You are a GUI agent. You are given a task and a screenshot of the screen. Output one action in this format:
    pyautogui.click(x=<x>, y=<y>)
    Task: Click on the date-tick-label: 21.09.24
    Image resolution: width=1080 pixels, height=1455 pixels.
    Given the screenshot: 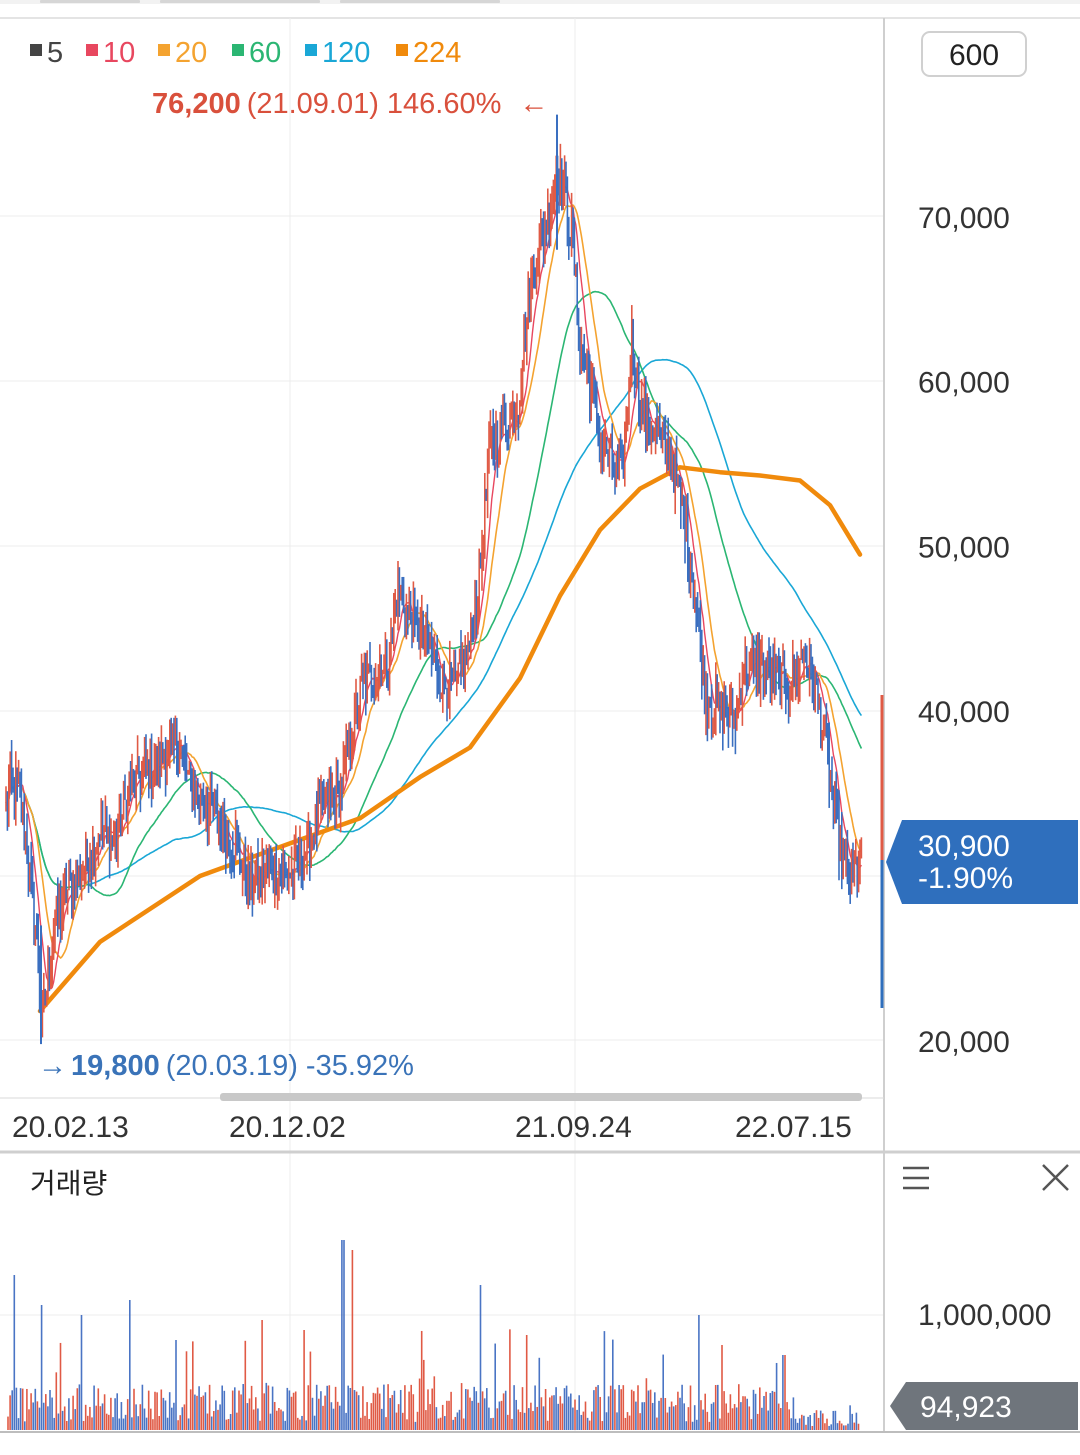 What is the action you would take?
    pyautogui.click(x=573, y=1127)
    